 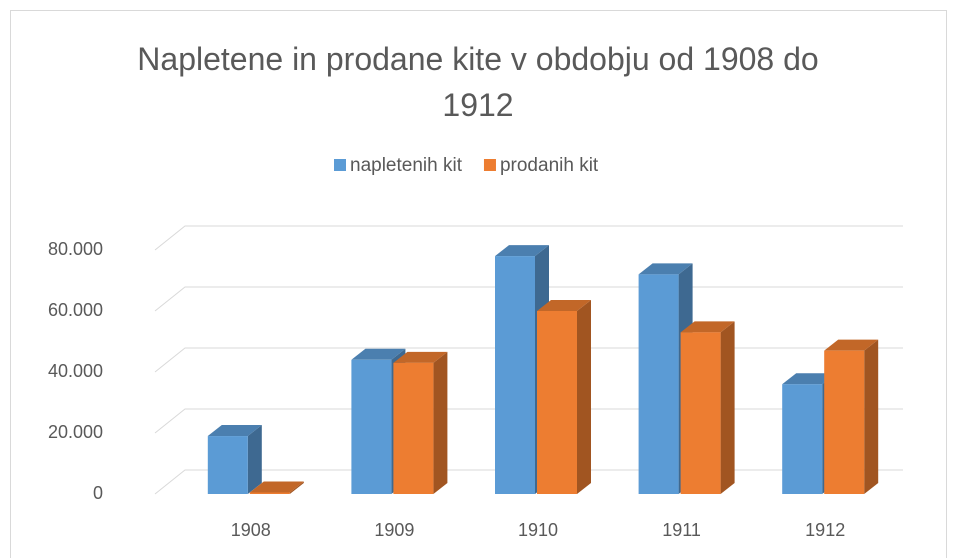 I want to click on y-tick-label: 80.000, so click(x=75, y=249).